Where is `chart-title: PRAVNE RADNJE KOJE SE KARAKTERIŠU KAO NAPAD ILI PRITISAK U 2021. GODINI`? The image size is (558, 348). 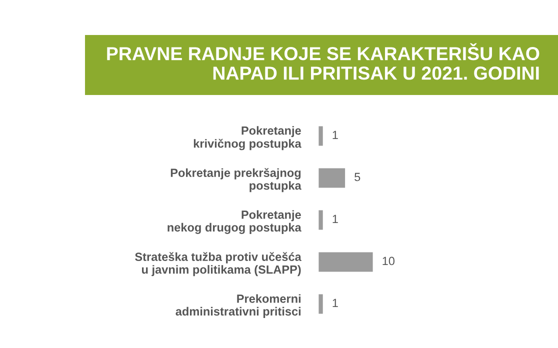
chart-title: PRAVNE RADNJE KOJE SE KARAKTERIŠU KAO NAPAD ILI PRITISAK U 2021. GODINI is located at coordinates (323, 61).